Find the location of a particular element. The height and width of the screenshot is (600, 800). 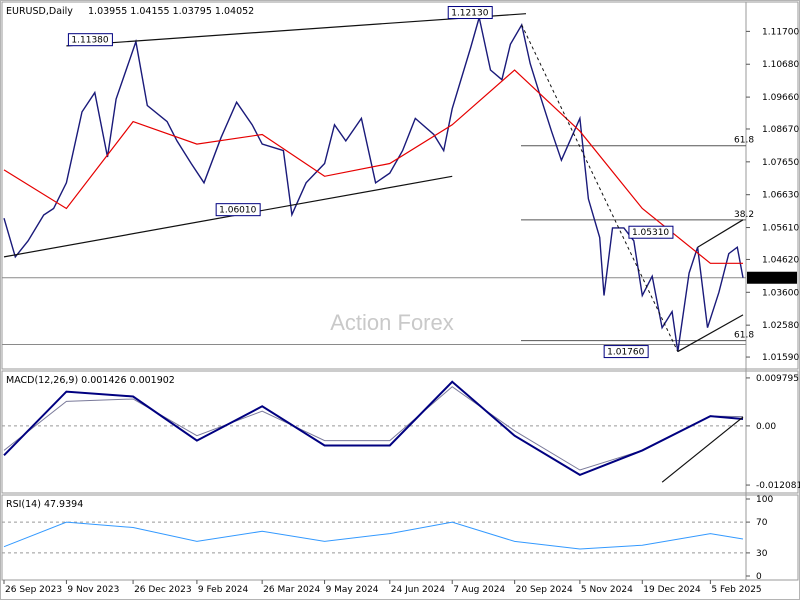

price-y-tick-label: 1.01590 is located at coordinates (780, 358).